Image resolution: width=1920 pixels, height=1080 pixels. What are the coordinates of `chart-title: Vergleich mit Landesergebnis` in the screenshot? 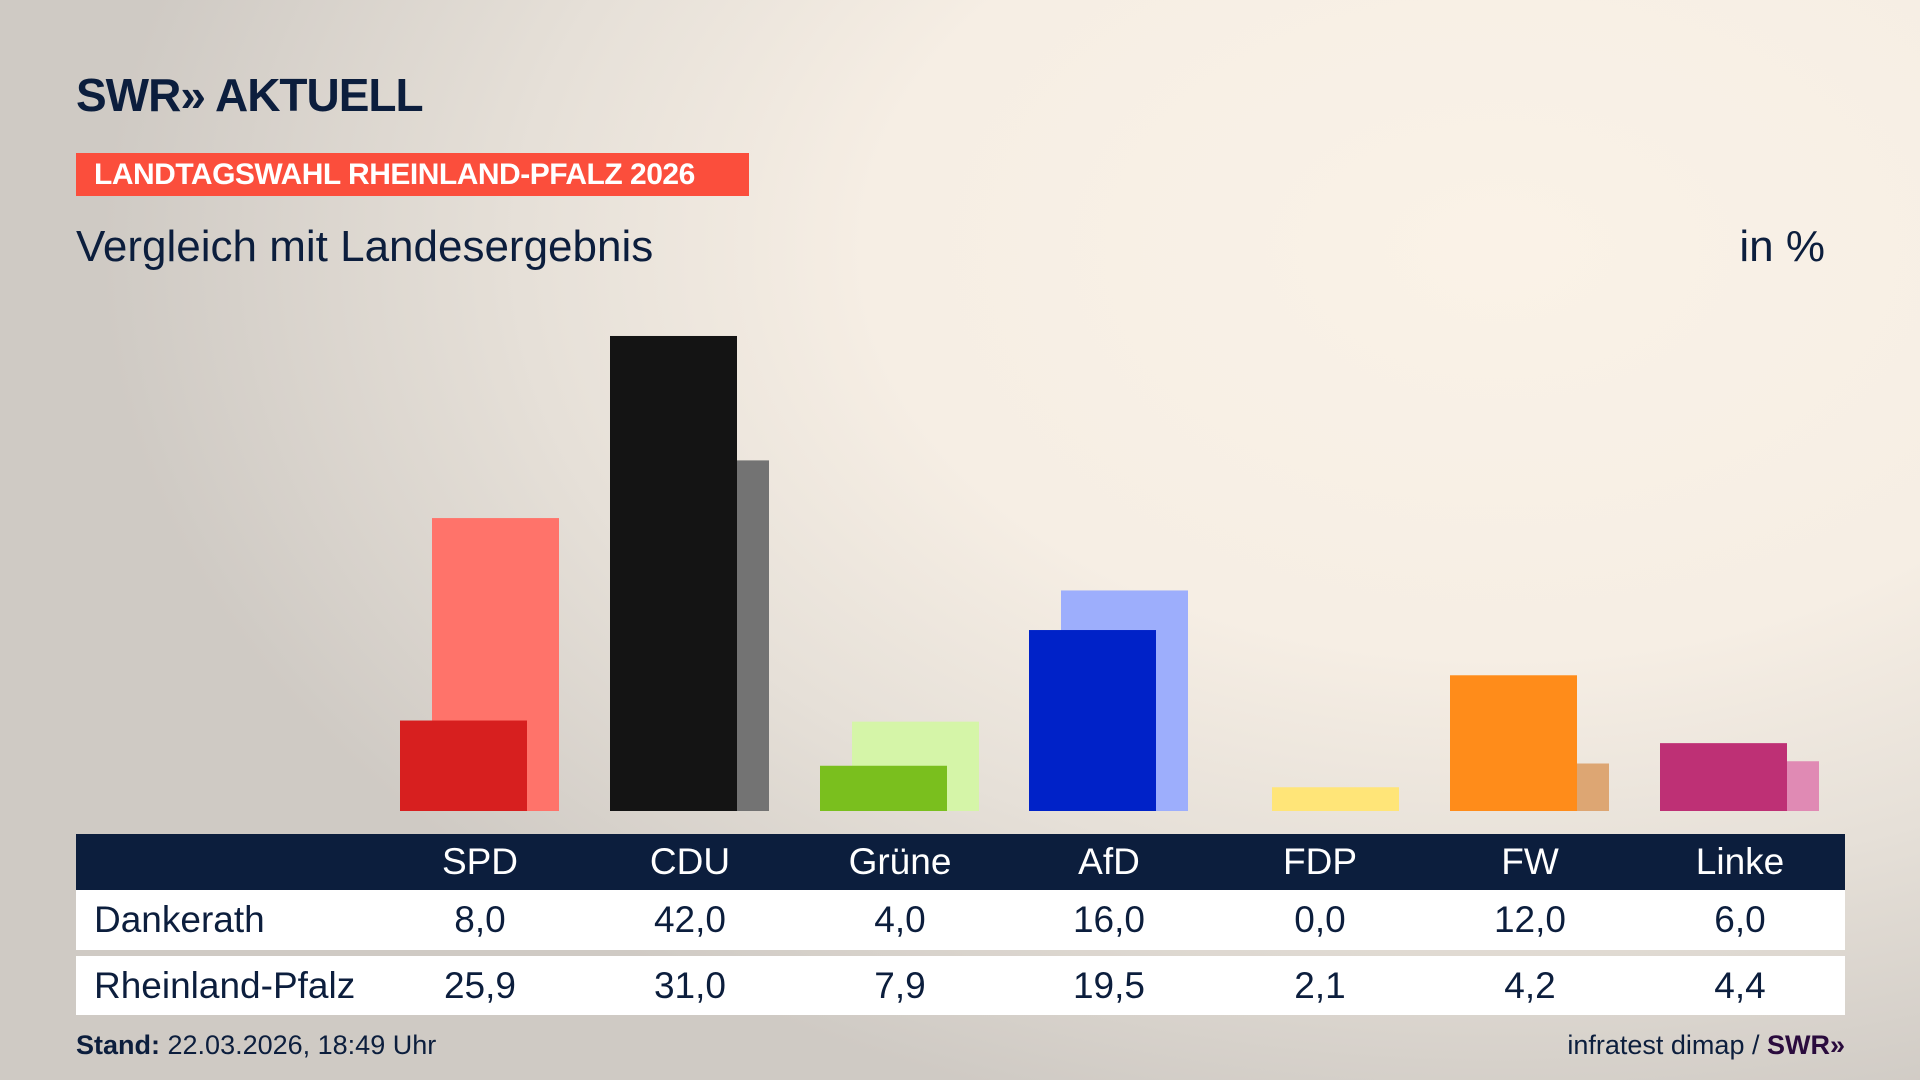 It's located at (365, 246).